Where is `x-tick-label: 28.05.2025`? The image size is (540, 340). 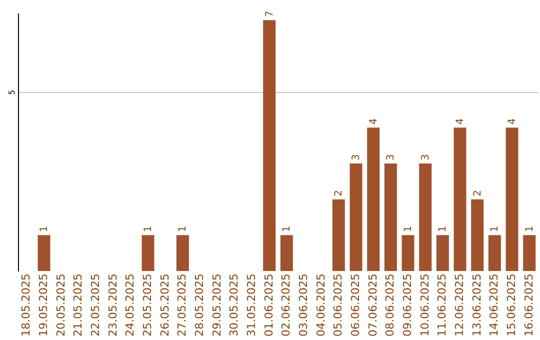
x-tick-label: 28.05.2025 is located at coordinates (199, 305).